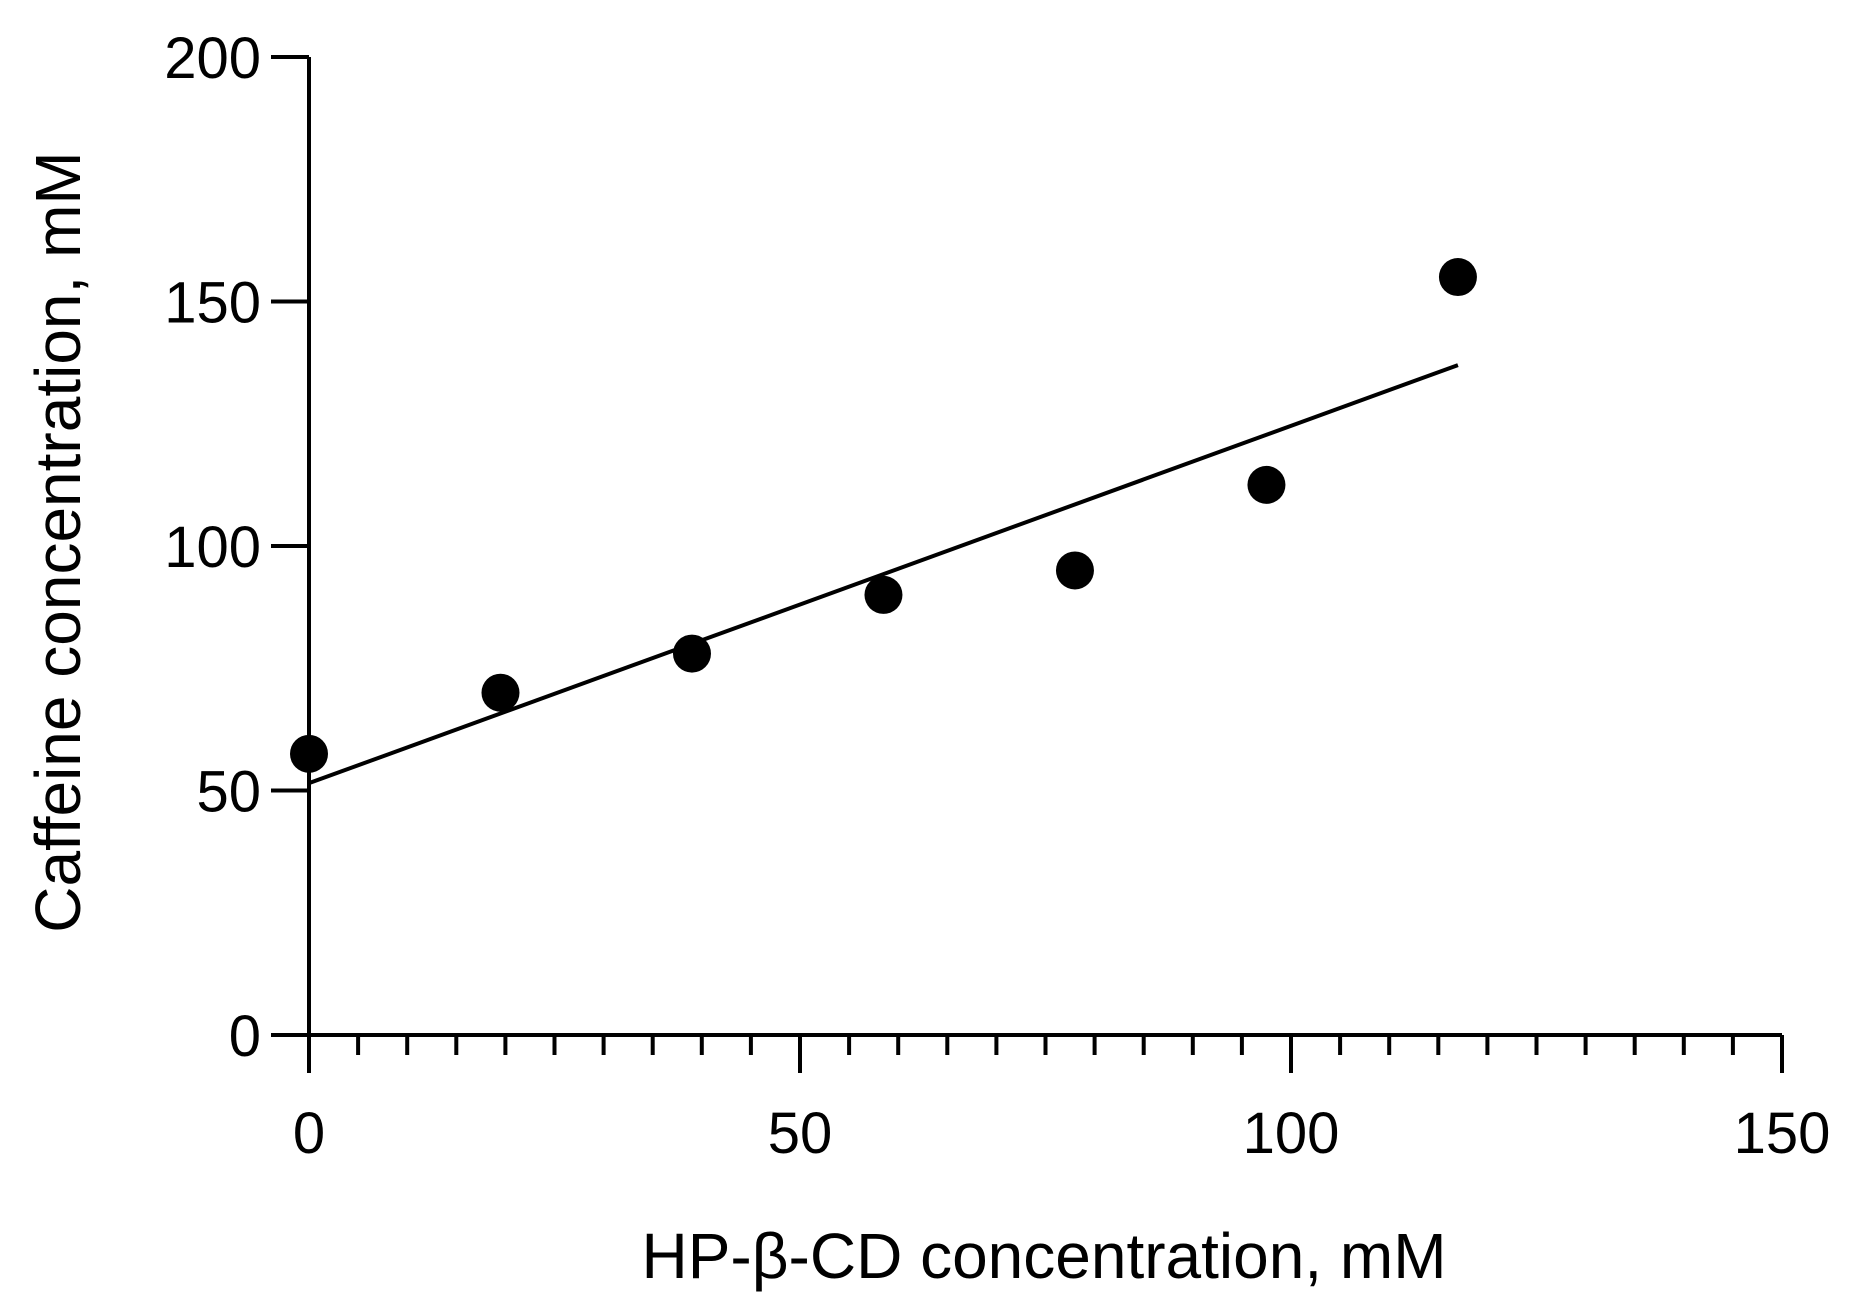 The image size is (1850, 1304). I want to click on y-tick-label: 100, so click(212, 547).